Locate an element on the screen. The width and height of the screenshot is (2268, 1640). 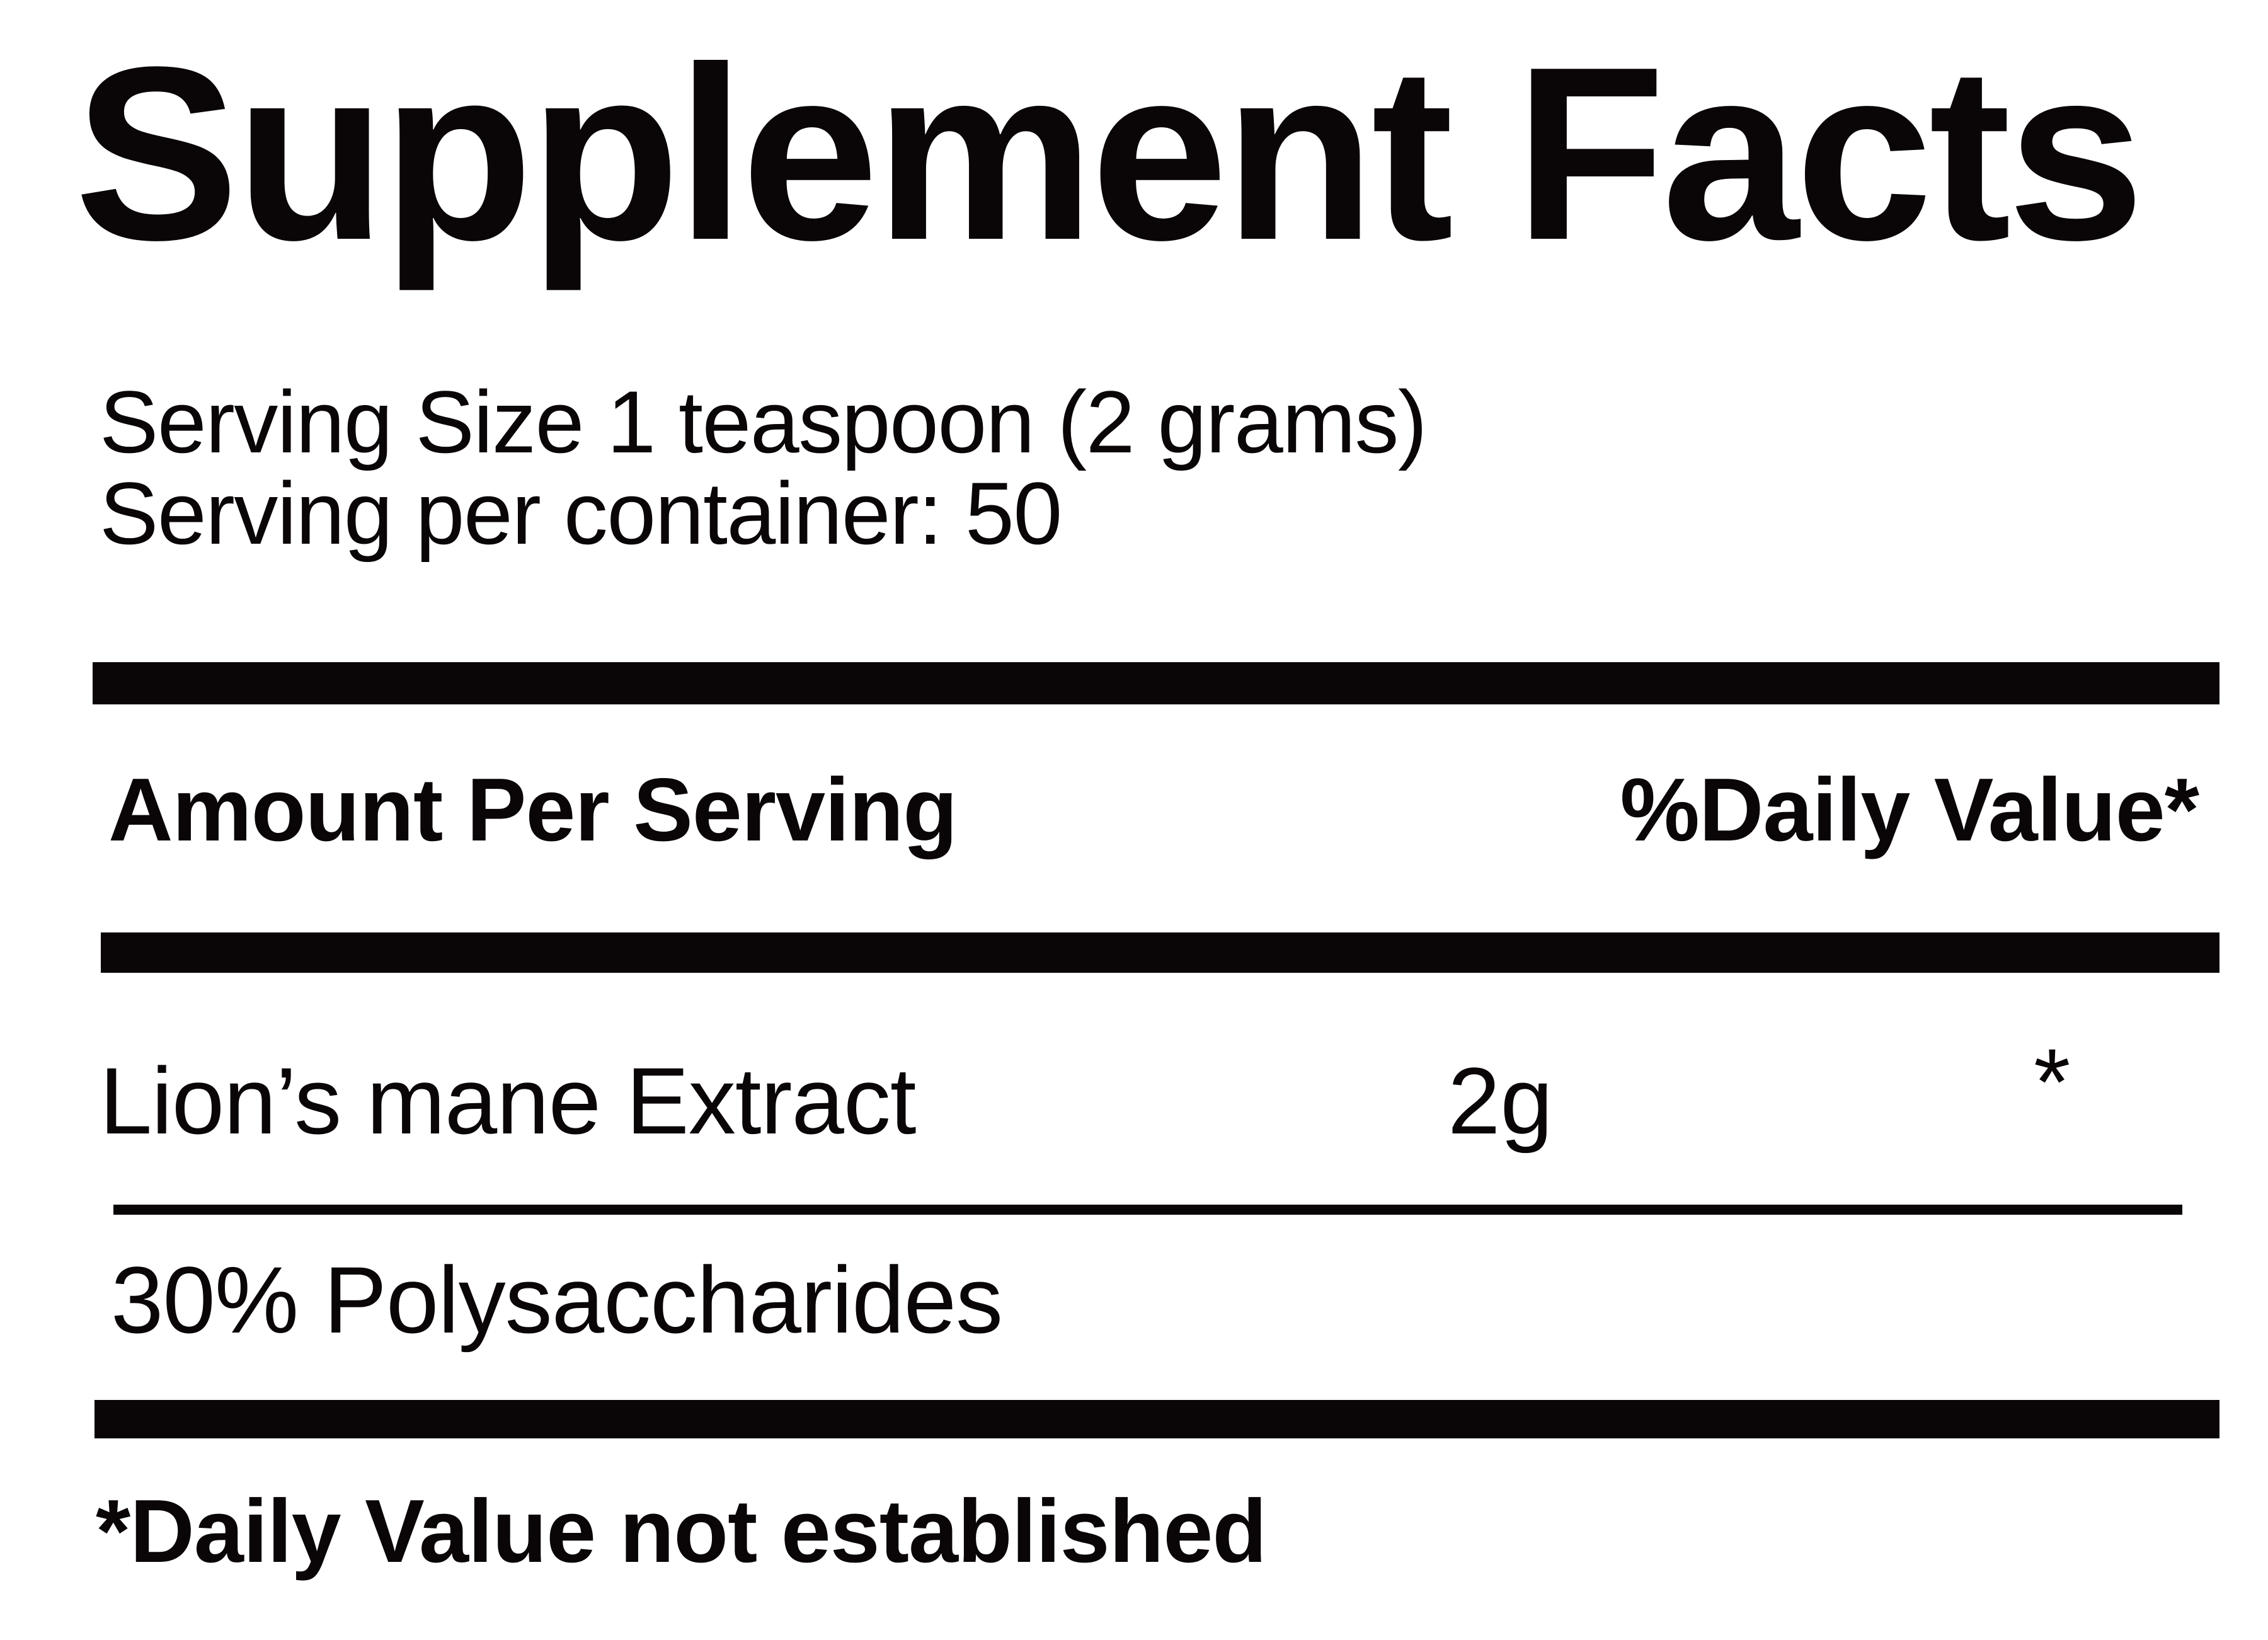
ingredient-amount: 2g is located at coordinates (1500, 1101).